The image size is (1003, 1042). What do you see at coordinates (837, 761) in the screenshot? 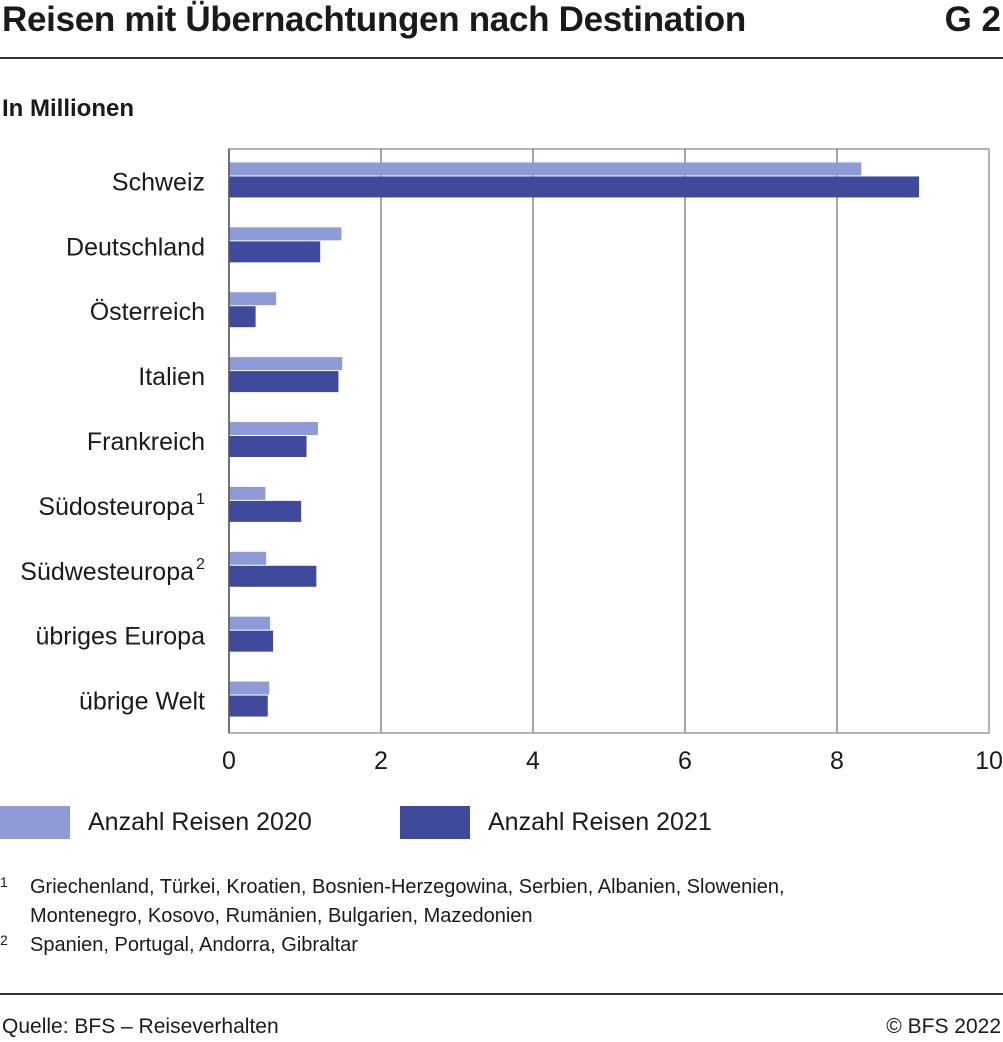
I see `x-tick-label: 8` at bounding box center [837, 761].